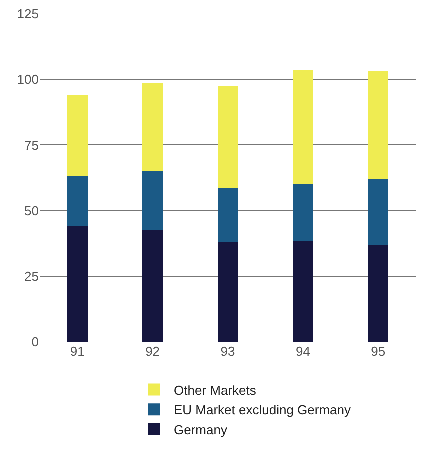 Image resolution: width=424 pixels, height=467 pixels. What do you see at coordinates (31, 210) in the screenshot?
I see `y-tick-label: 50` at bounding box center [31, 210].